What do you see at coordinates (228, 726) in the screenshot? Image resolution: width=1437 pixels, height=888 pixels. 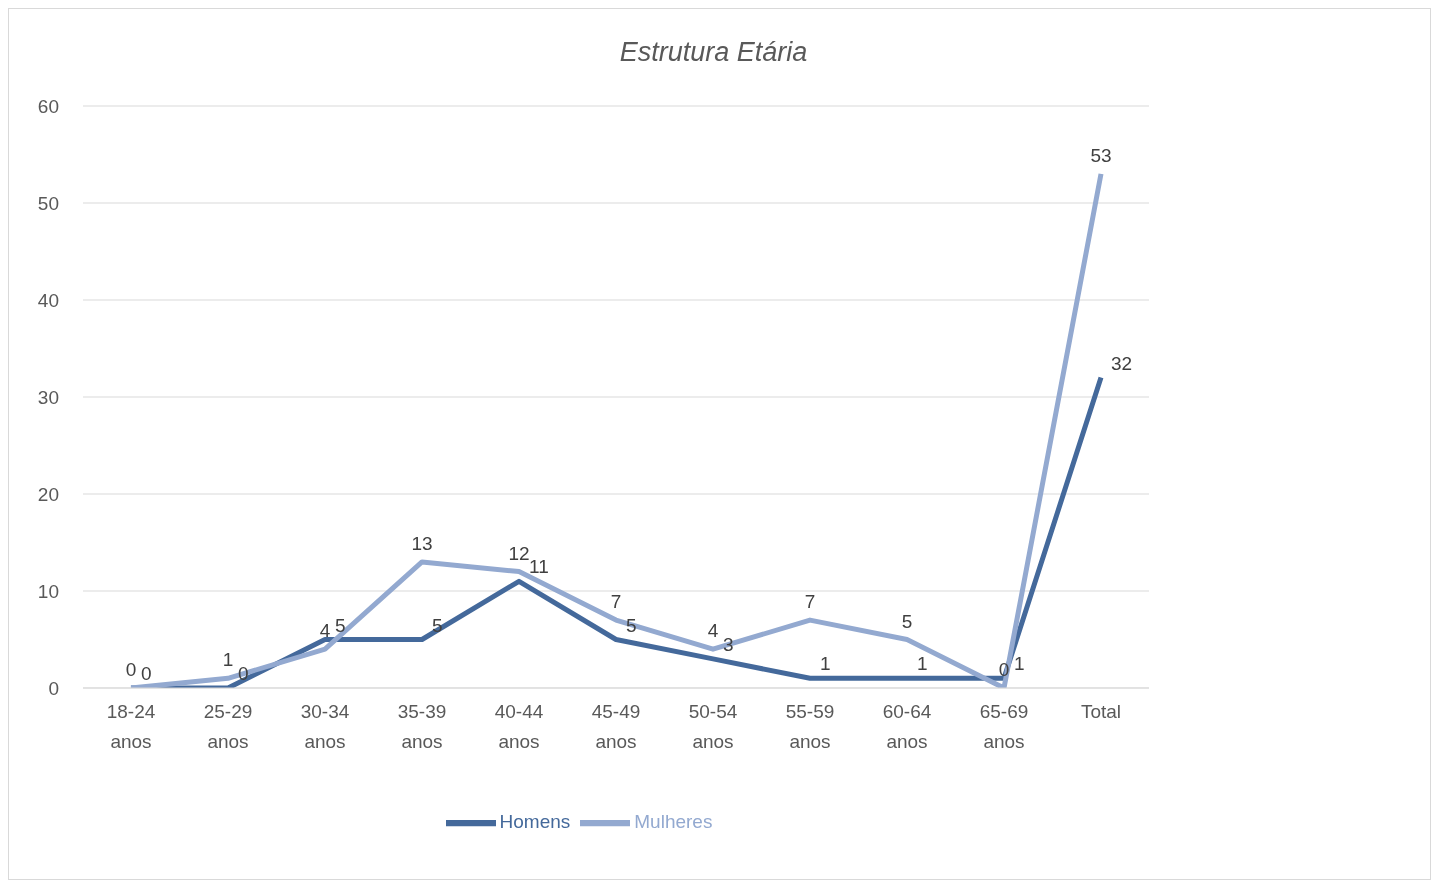 I see `x-tick-label: 25-29 anos` at bounding box center [228, 726].